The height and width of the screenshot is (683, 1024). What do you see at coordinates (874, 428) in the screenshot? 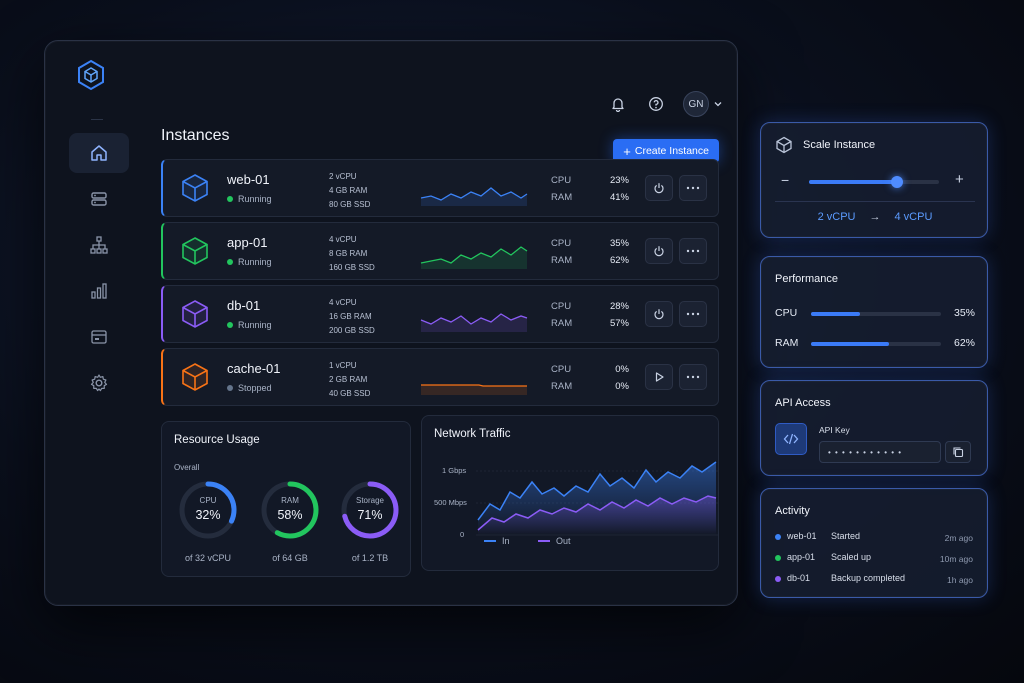
I see `api-access-panel: API Access API Key • • • • • • • • • • •` at bounding box center [874, 428].